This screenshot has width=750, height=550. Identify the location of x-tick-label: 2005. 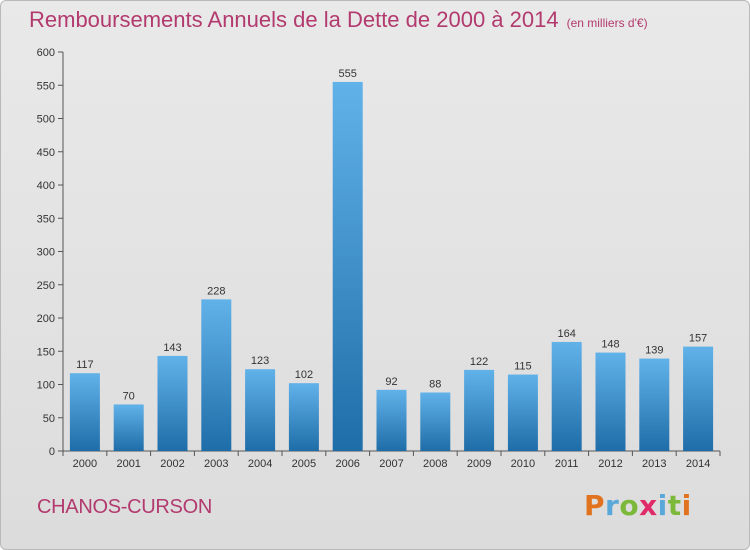
(304, 464).